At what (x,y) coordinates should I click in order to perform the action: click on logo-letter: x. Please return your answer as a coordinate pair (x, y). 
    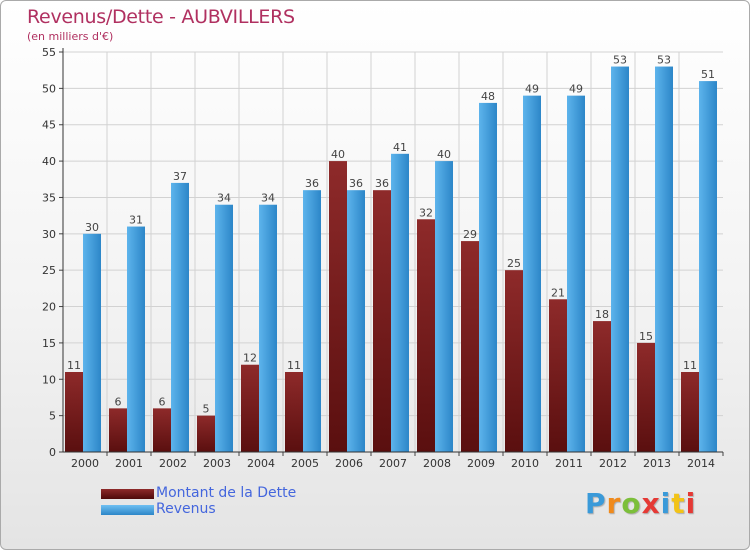
    Looking at the image, I should click on (651, 503).